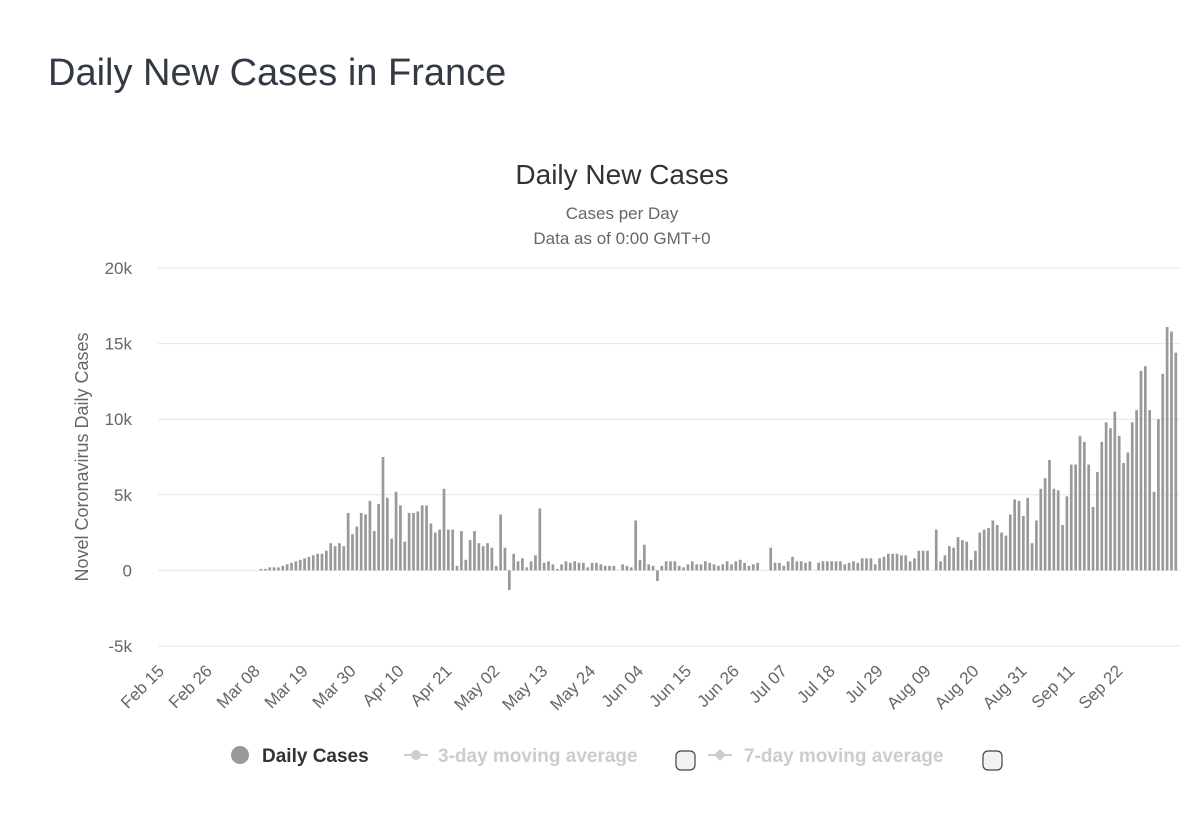 This screenshot has height=830, width=1200. Describe the element at coordinates (826, 756) in the screenshot. I see `legend-item-7day-average: 7-day moving average` at that location.